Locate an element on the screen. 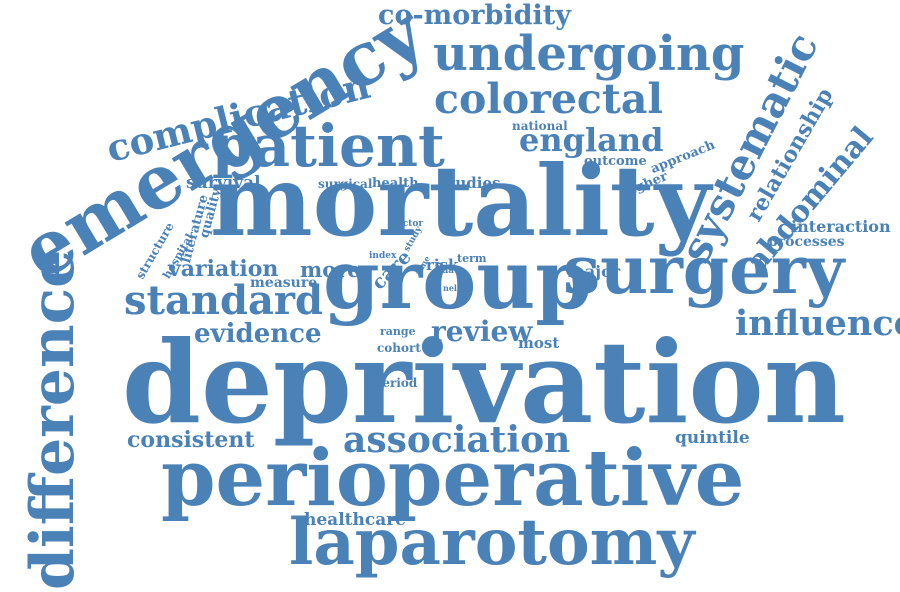  word-studies: studies is located at coordinates (470, 183).